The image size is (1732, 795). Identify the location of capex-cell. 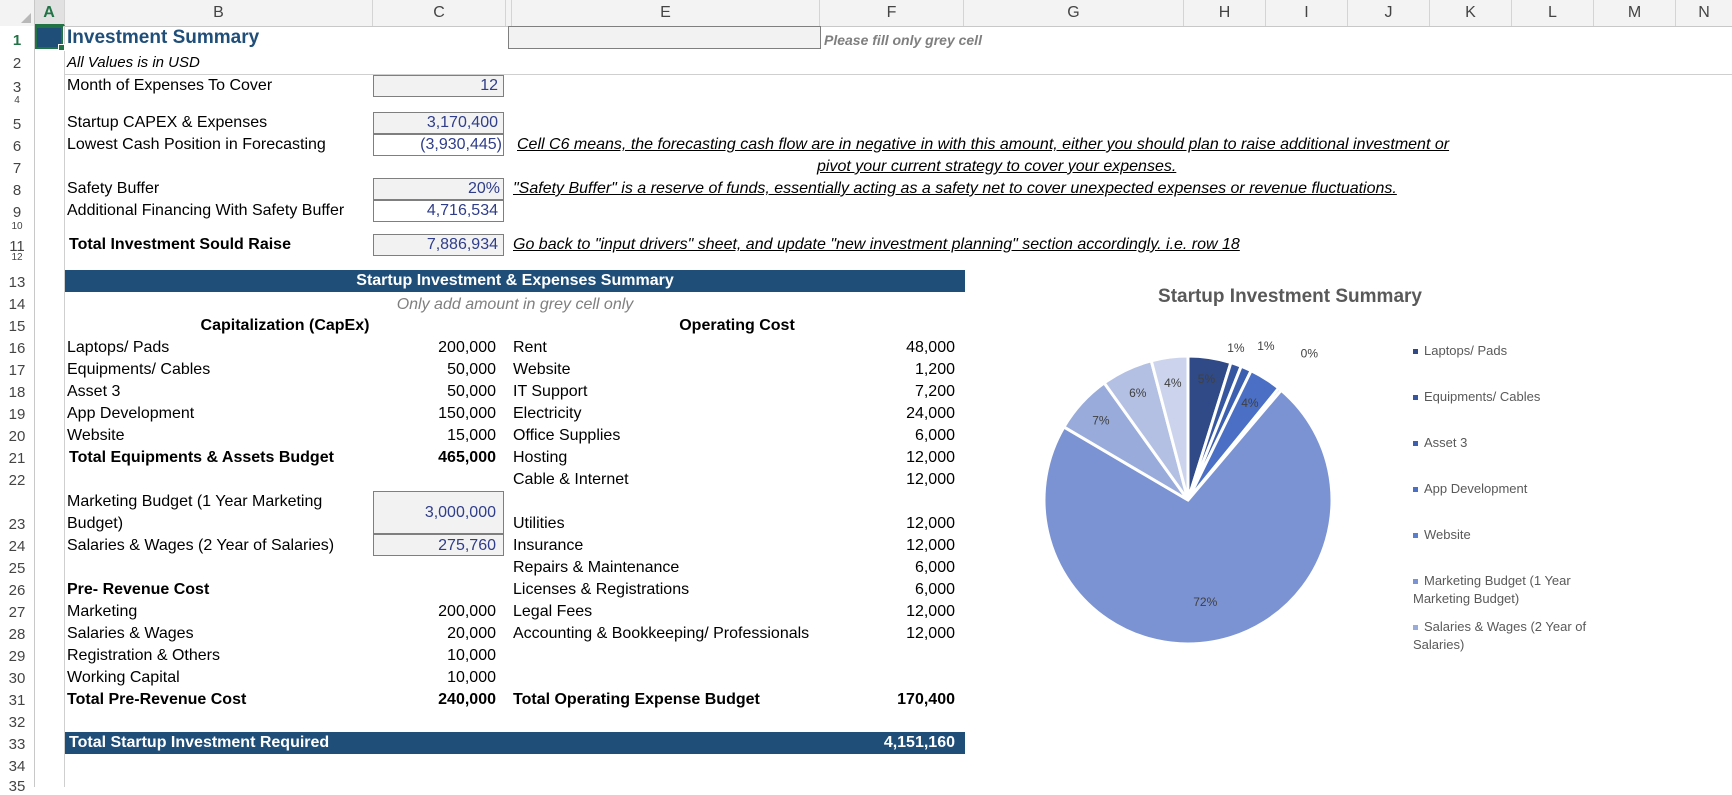
(438, 123).